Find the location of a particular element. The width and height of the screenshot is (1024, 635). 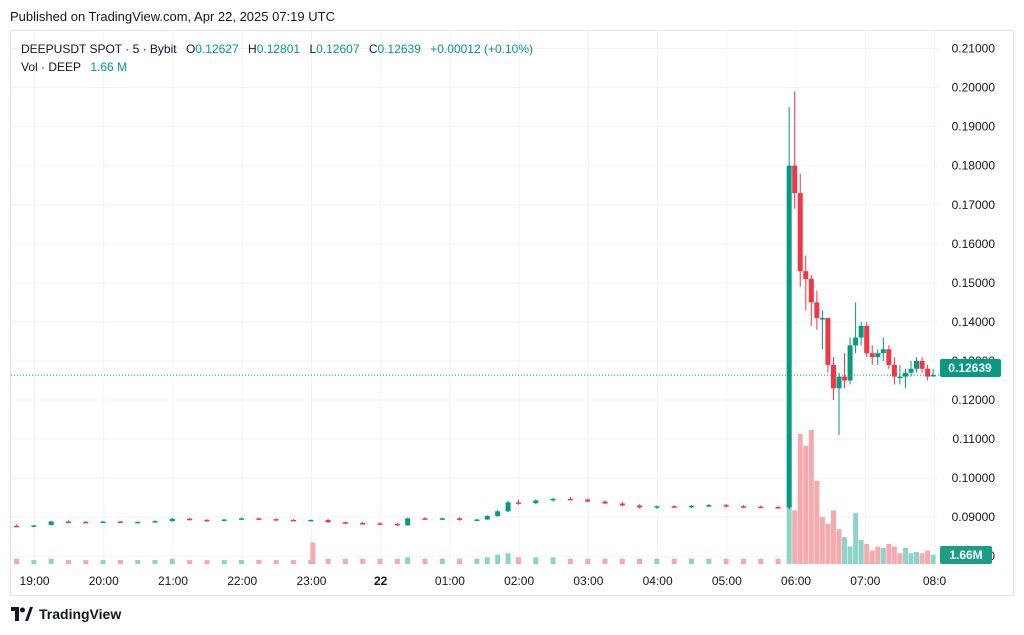

tradingview-brand: TradingView is located at coordinates (80, 614).